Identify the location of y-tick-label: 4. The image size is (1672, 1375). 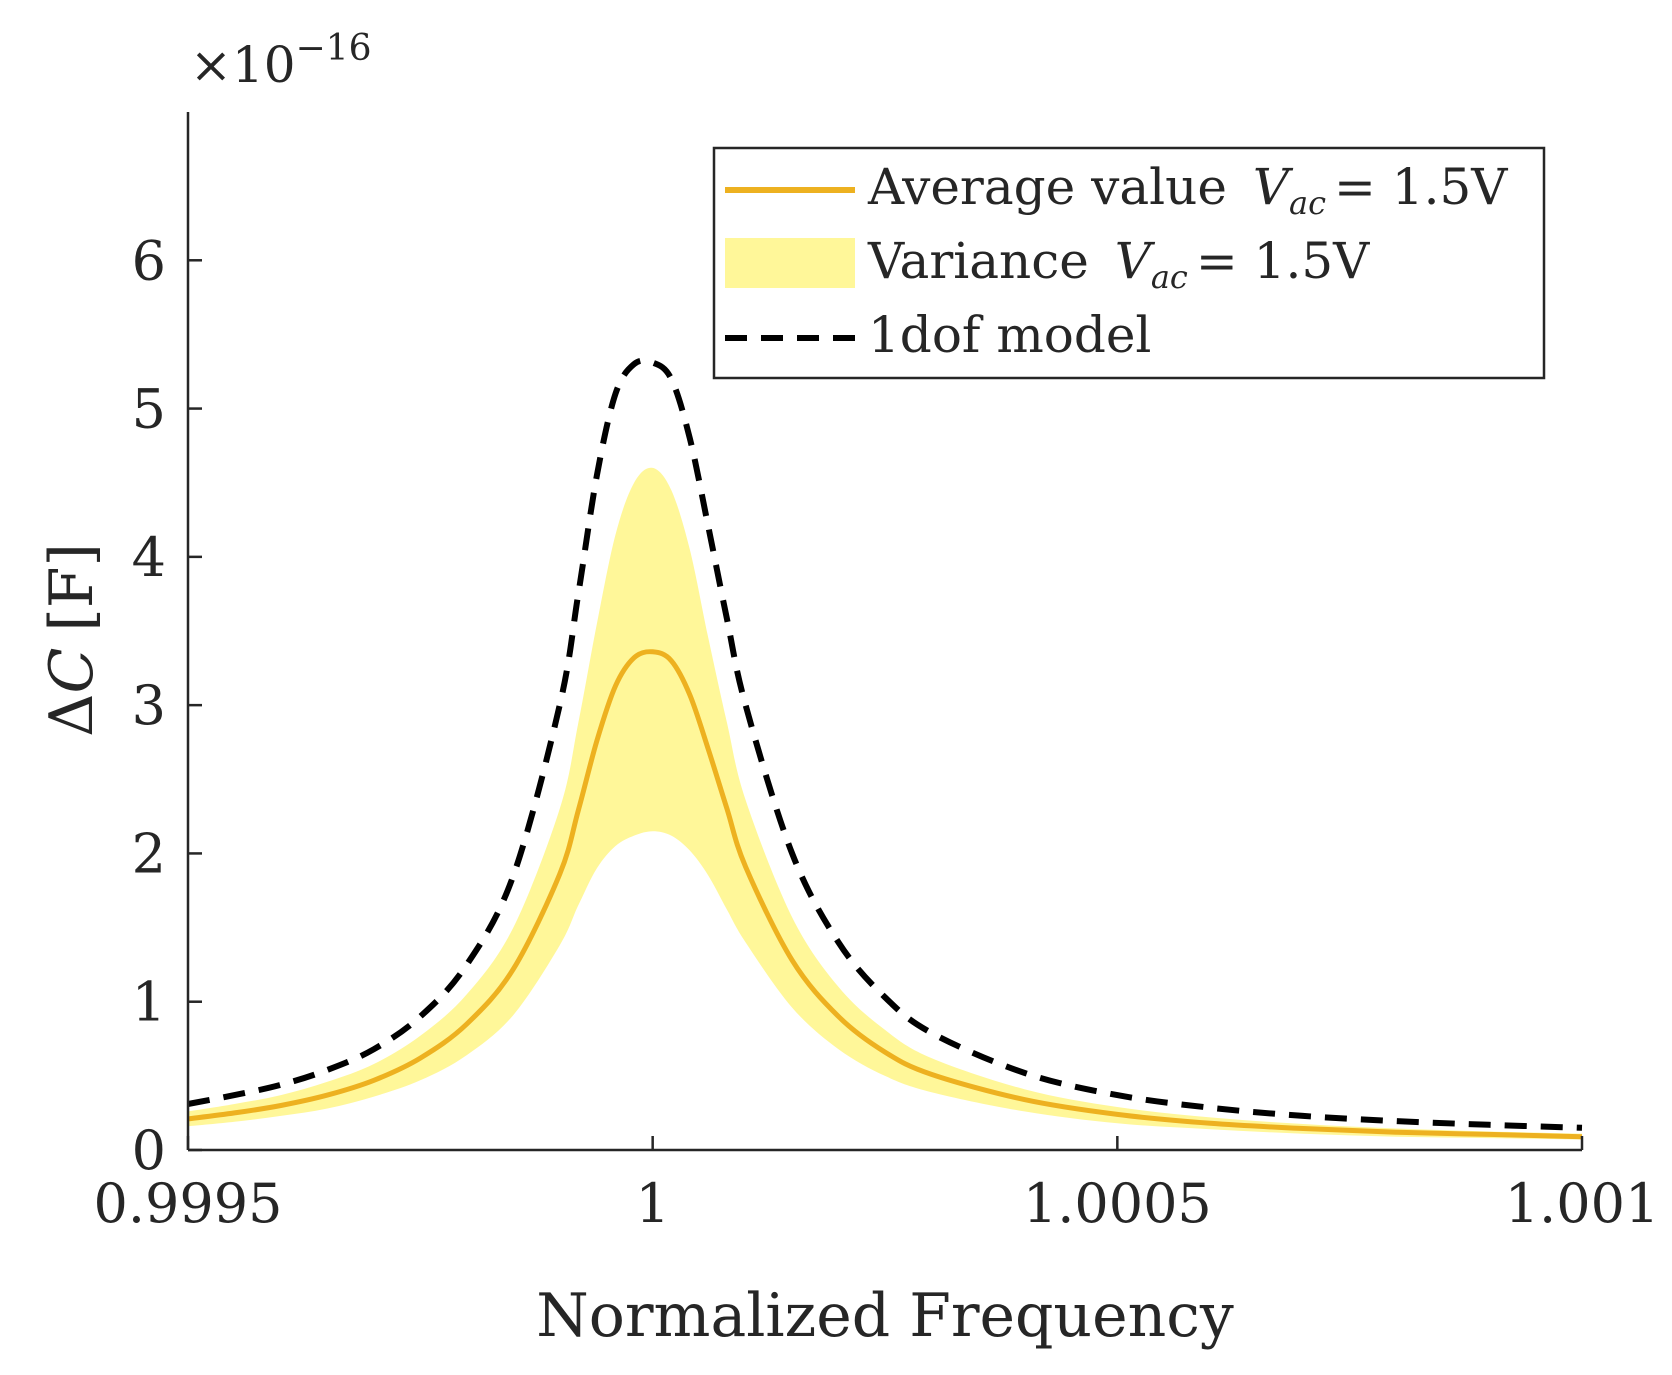
(149, 557).